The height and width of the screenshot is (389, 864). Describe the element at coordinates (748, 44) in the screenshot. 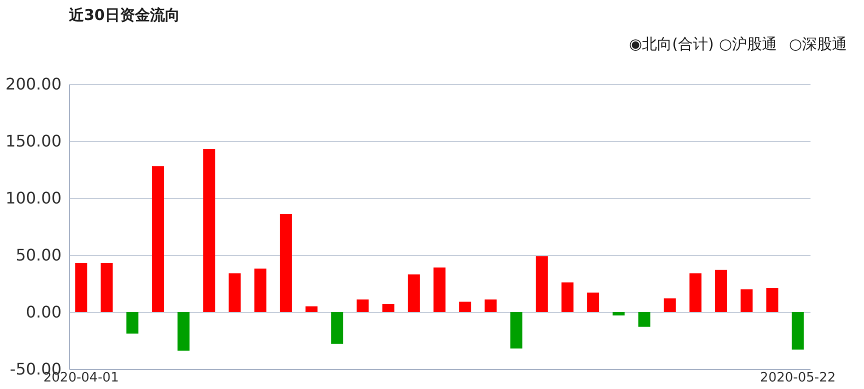

I see `text: ○沪股通` at that location.